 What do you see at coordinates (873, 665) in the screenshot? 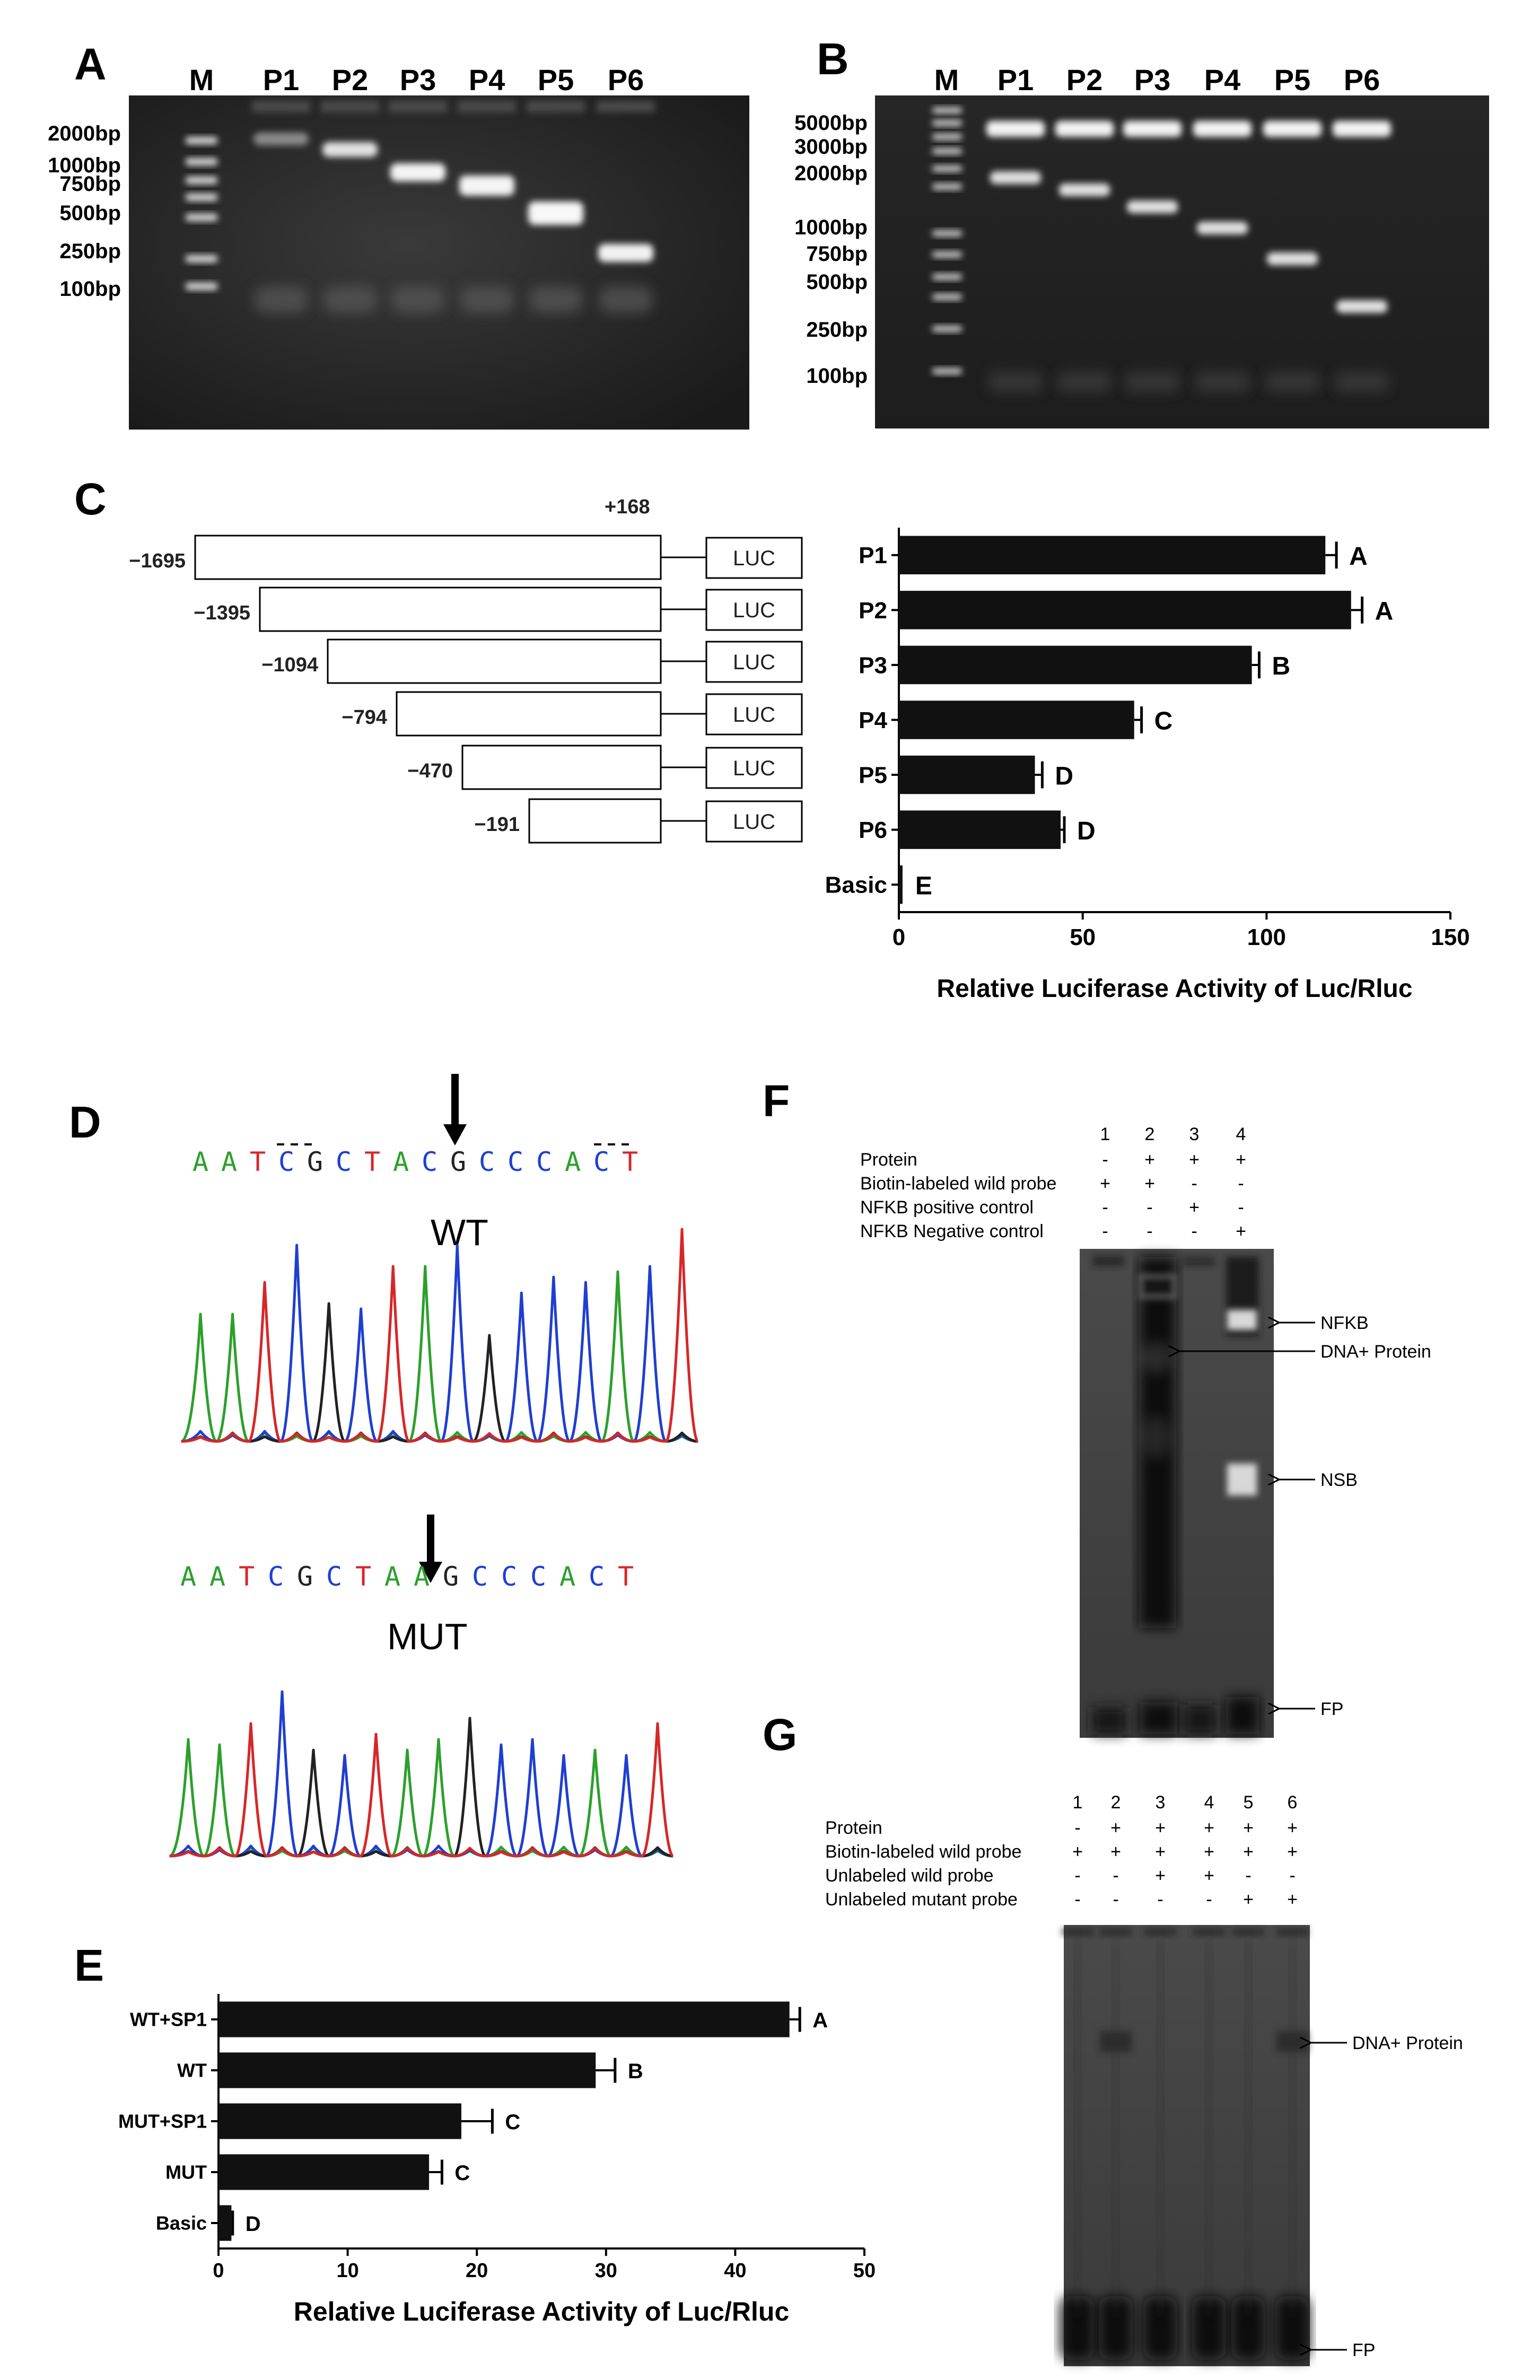
I see `category-label: P3` at bounding box center [873, 665].